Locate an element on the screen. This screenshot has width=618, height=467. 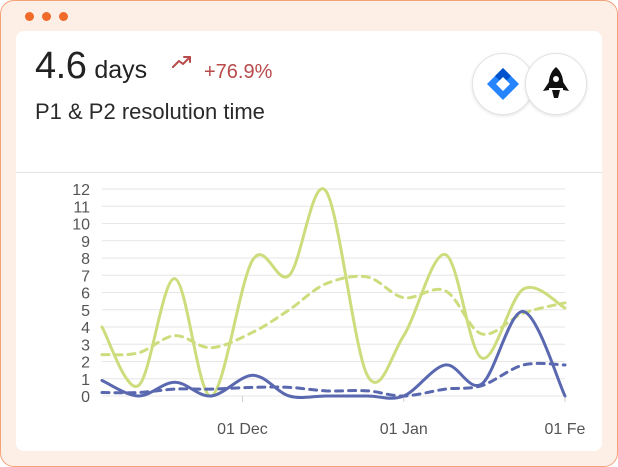
metric-headline: 4.6 days is located at coordinates (91, 66).